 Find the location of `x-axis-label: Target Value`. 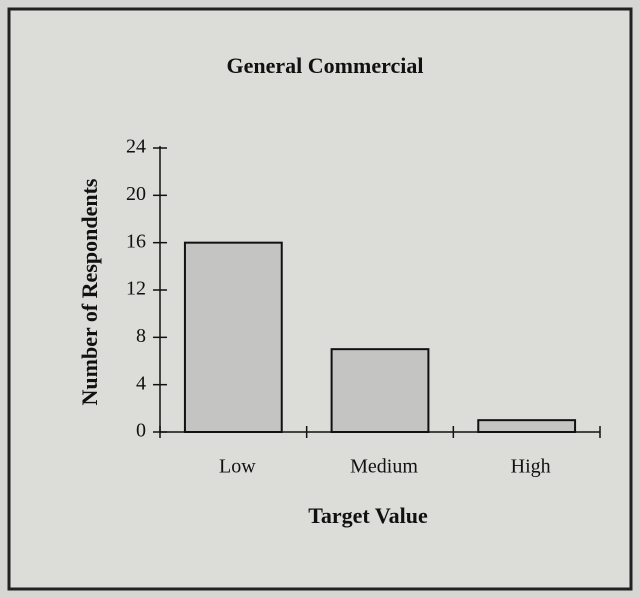

x-axis-label: Target Value is located at coordinates (368, 515).